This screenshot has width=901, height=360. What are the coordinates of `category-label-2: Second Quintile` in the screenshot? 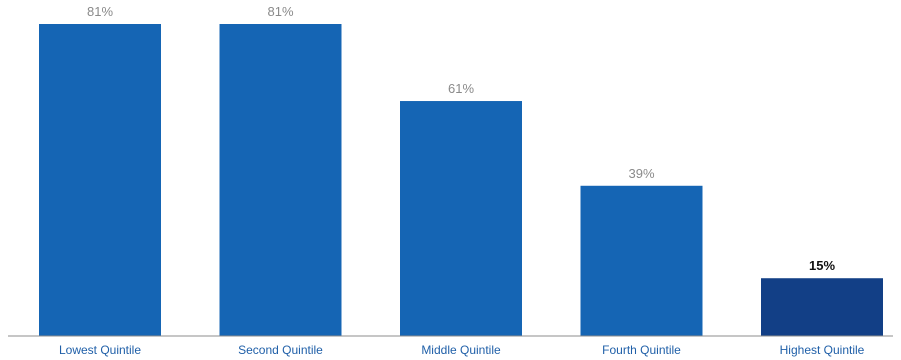 It's located at (280, 350).